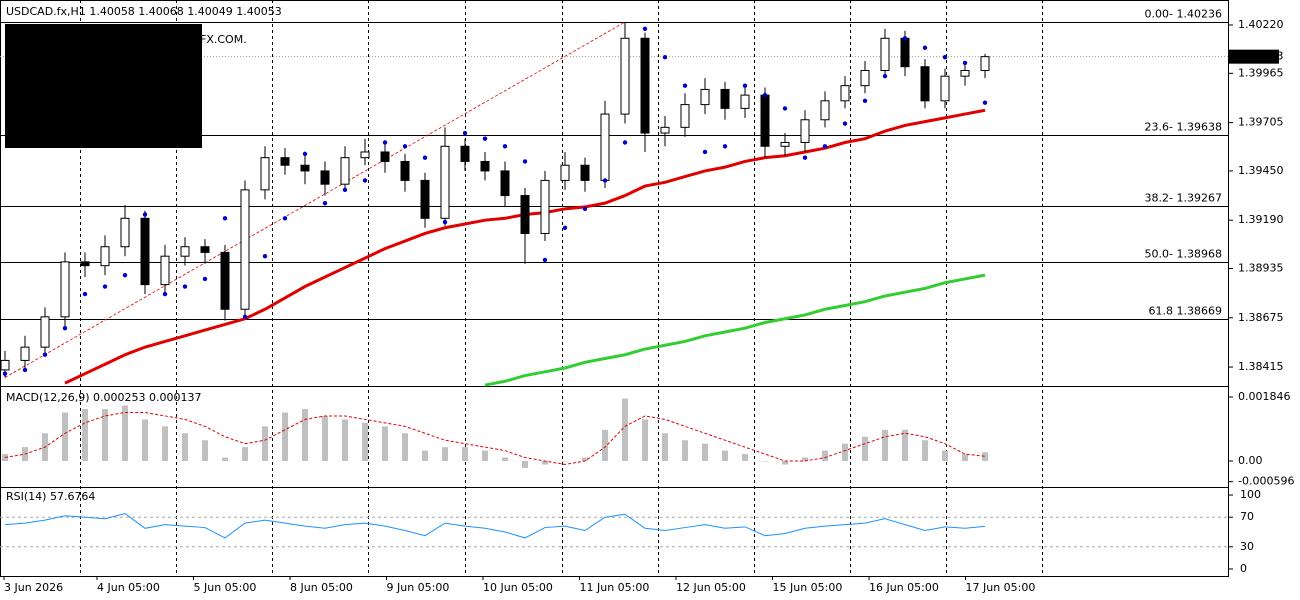  I want to click on x-tick-label: 5 Jun 05:00, so click(225, 587).